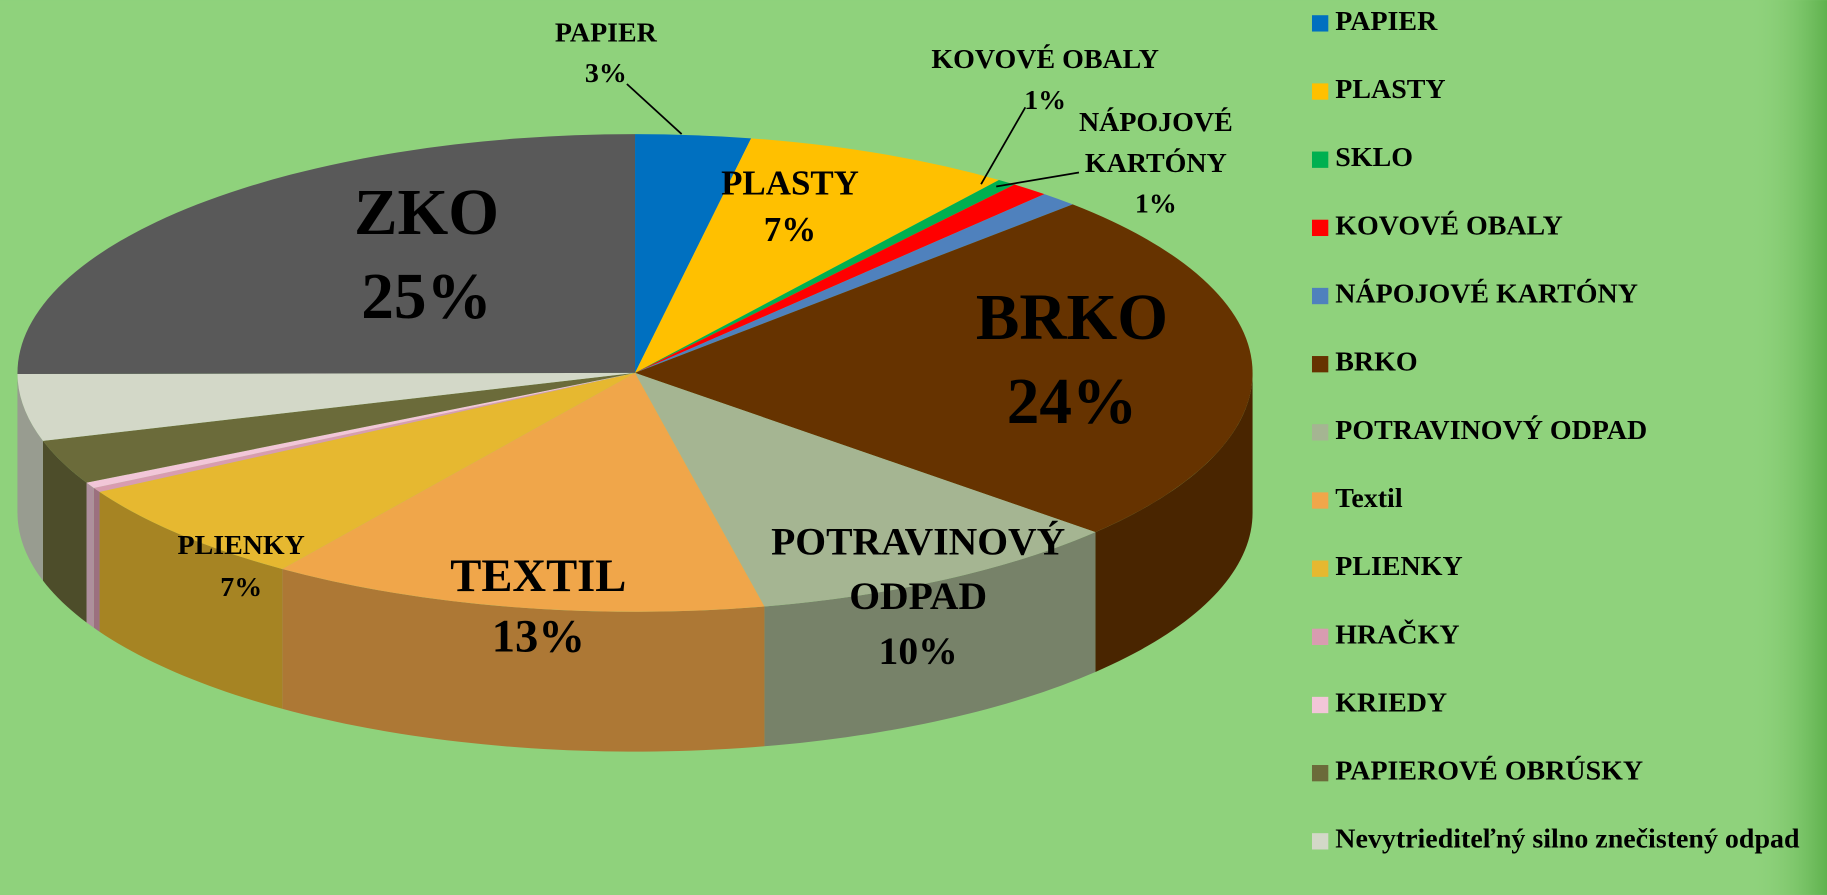 Image resolution: width=1827 pixels, height=895 pixels. Describe the element at coordinates (1390, 89) in the screenshot. I see `legend-label: PLASTY` at that location.